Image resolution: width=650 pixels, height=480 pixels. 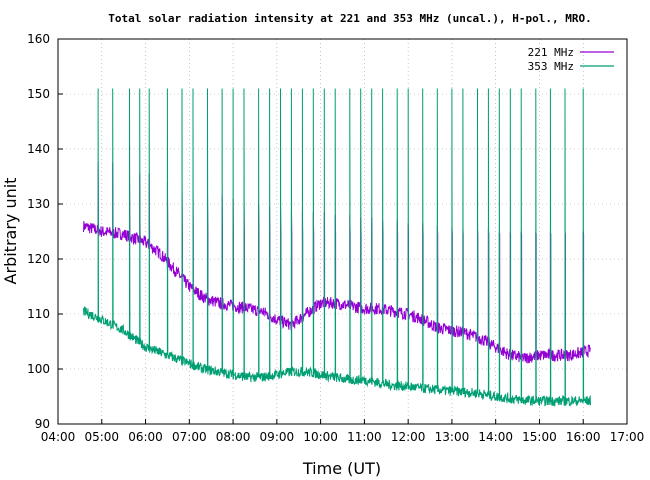 I want to click on y-axis-label: Arbitrary unit, so click(x=10, y=231).